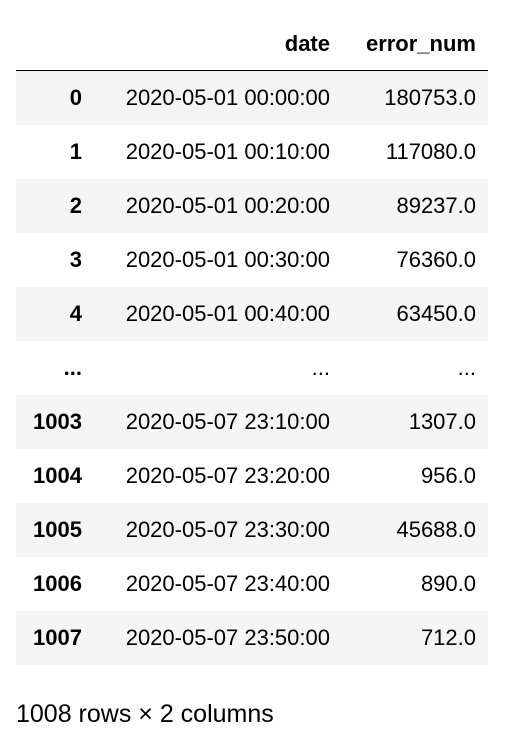 Image resolution: width=528 pixels, height=752 pixels. I want to click on row-index: 2, so click(75, 205).